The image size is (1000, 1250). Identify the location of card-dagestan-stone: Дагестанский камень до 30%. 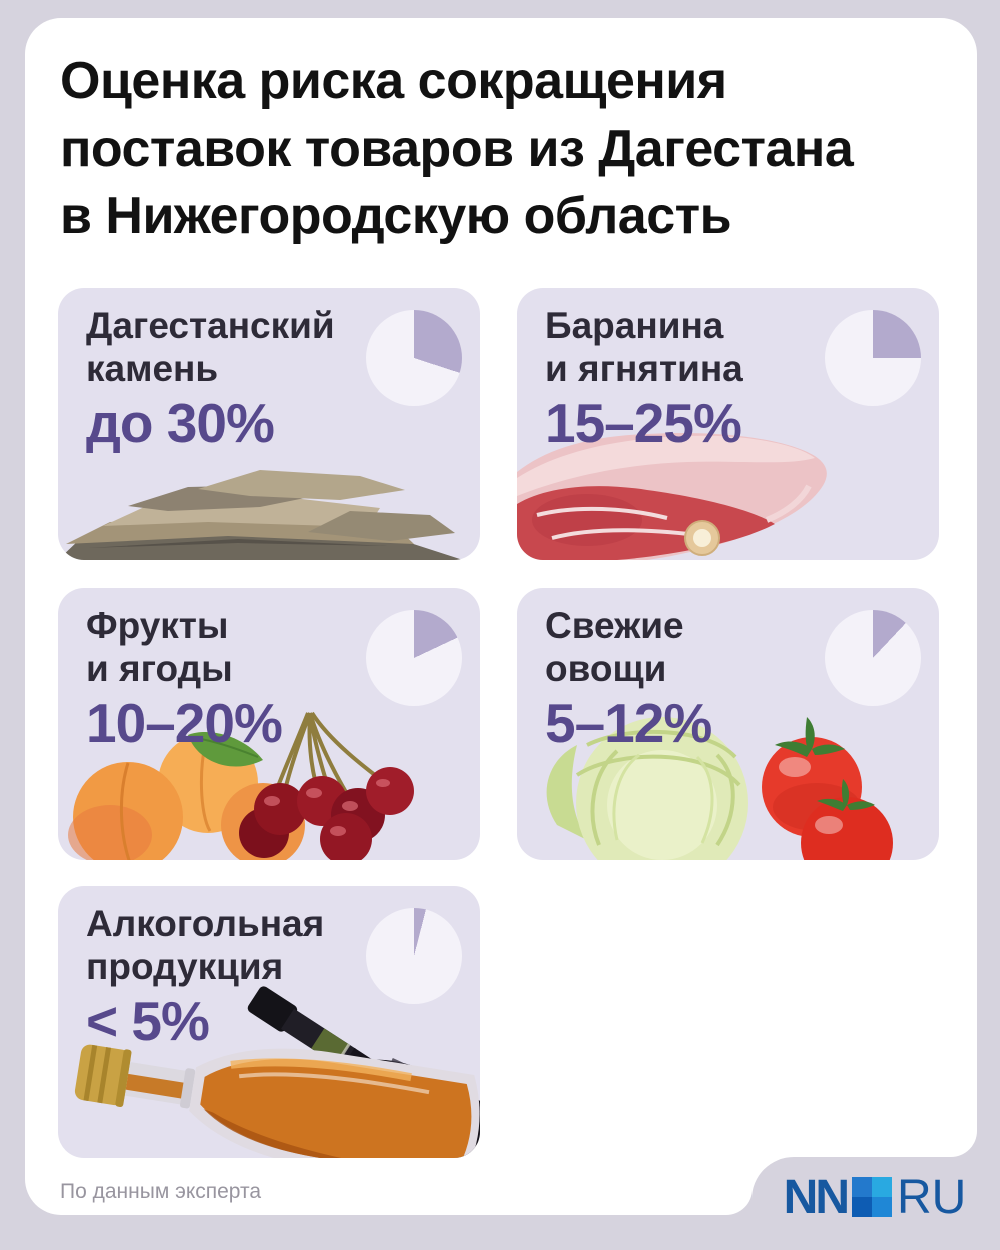
(269, 424).